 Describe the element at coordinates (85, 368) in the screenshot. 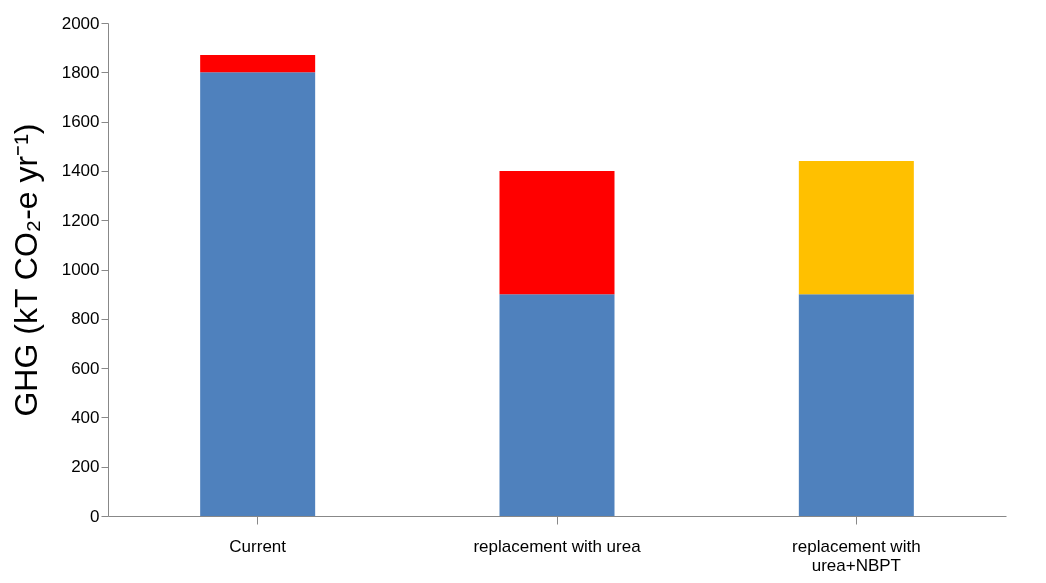

I see `y-tick-label: 600` at that location.